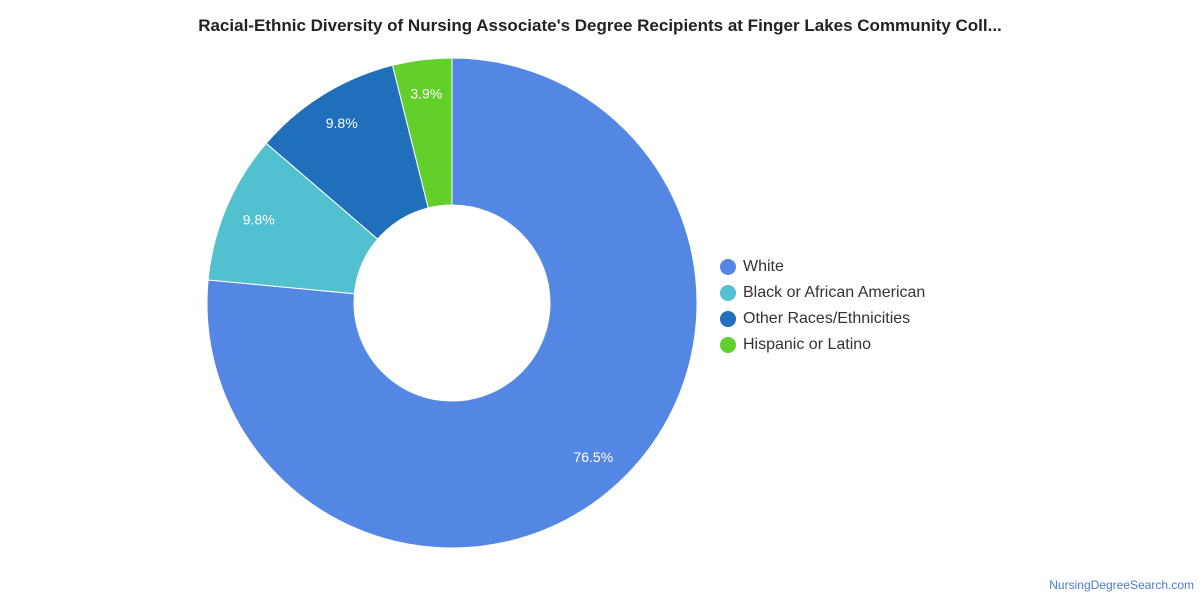 This screenshot has height=600, width=1200. I want to click on slice-label-0: 76.5%, so click(593, 457).